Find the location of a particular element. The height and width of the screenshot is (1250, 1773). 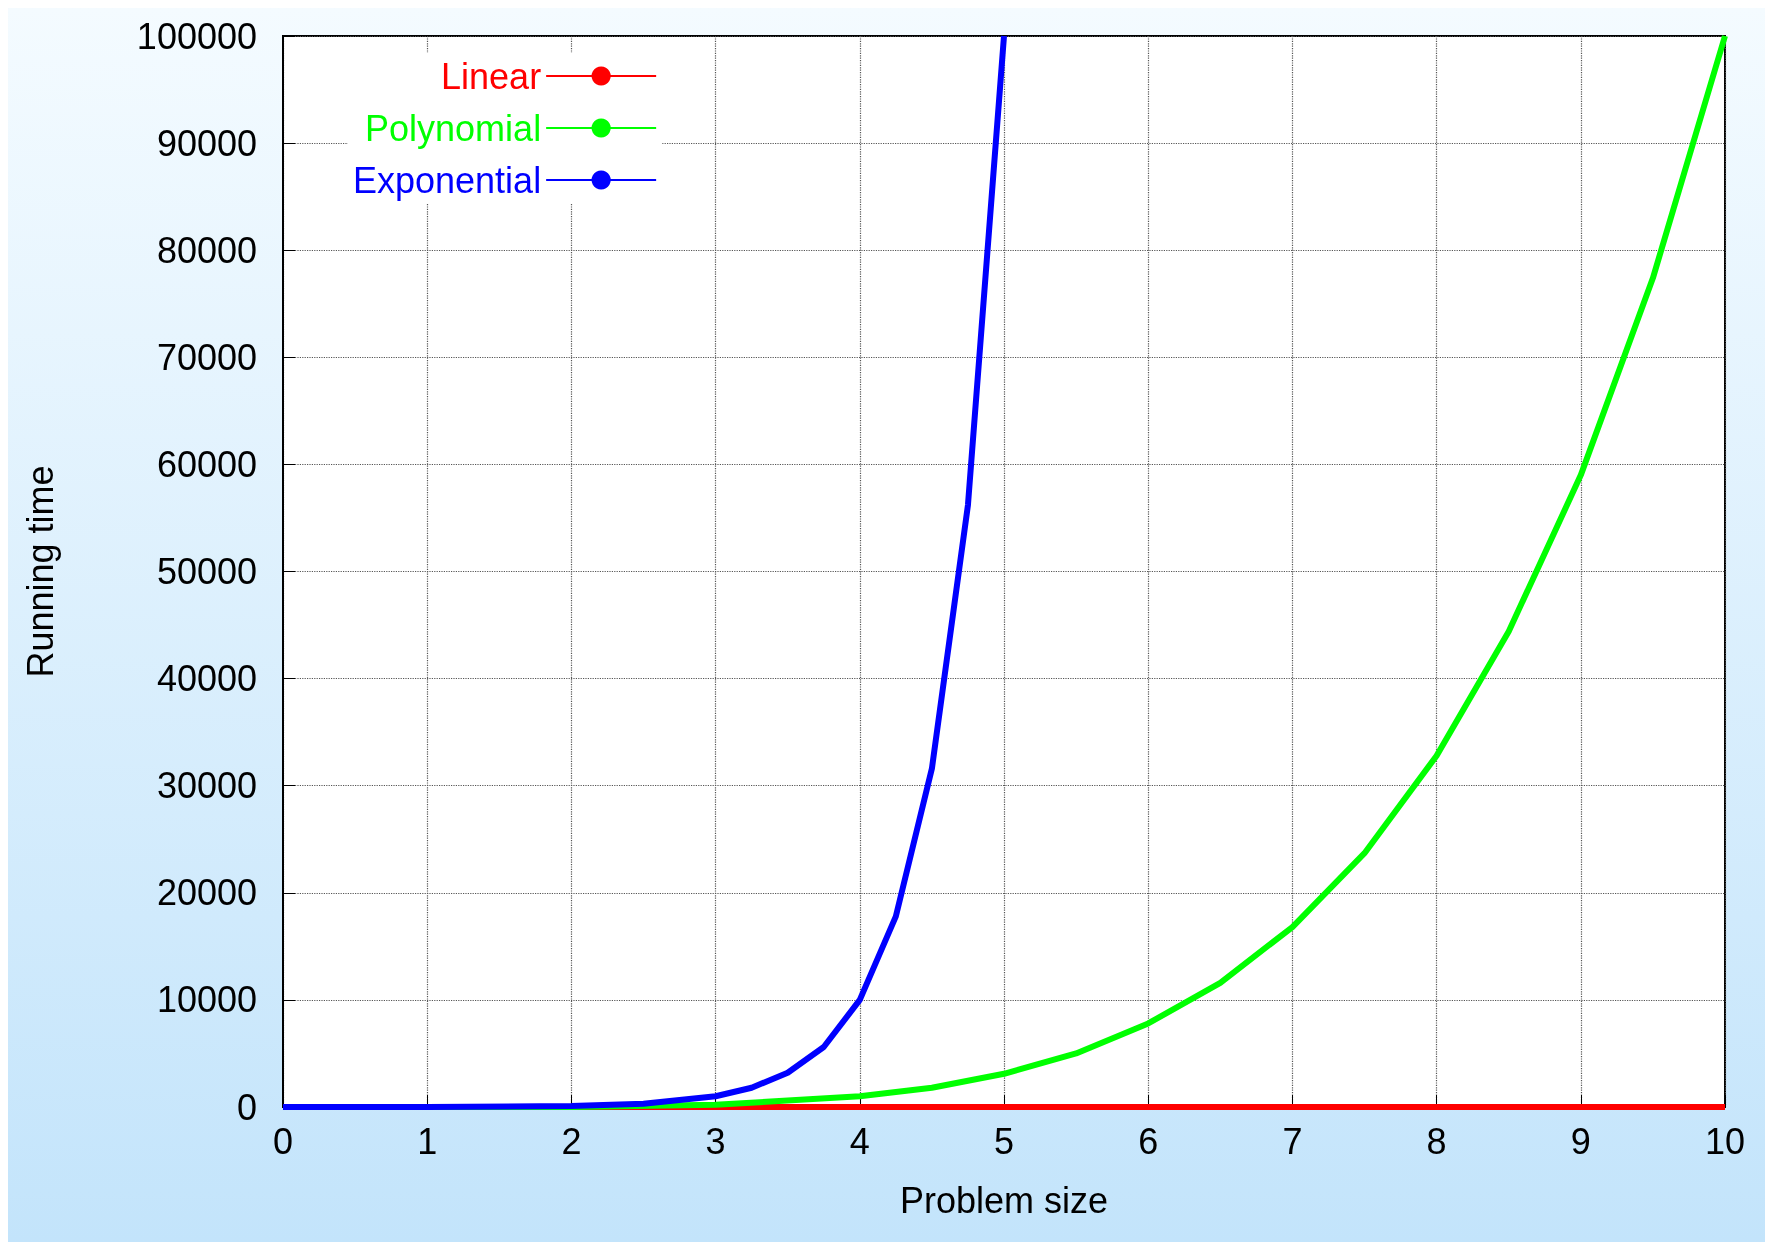

x-tick-label: 7 is located at coordinates (1292, 1141).